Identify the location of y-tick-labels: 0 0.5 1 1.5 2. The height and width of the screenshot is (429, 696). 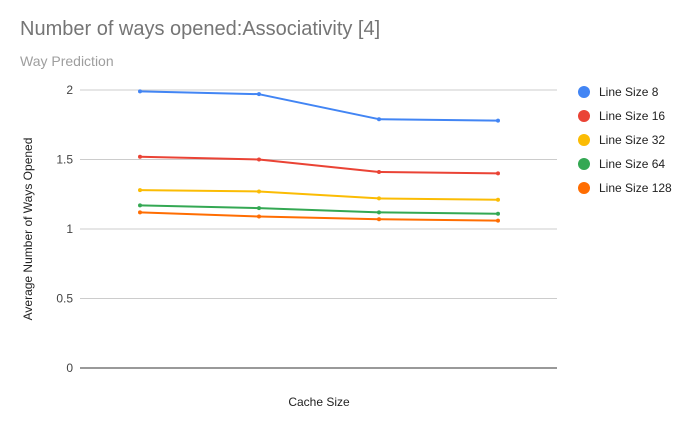
(64, 229).